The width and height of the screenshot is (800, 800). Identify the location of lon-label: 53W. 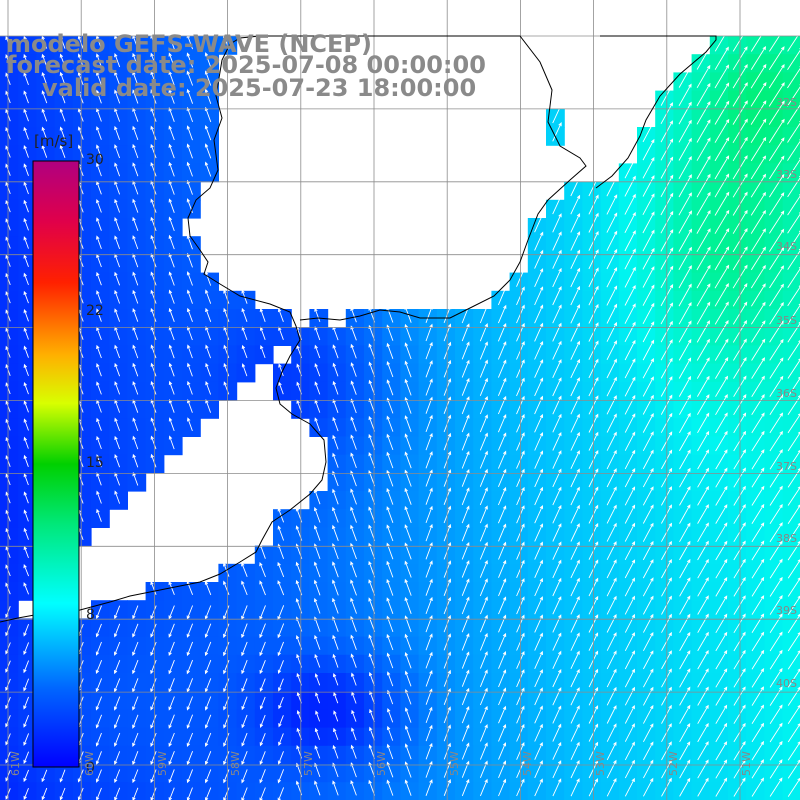
(600, 763).